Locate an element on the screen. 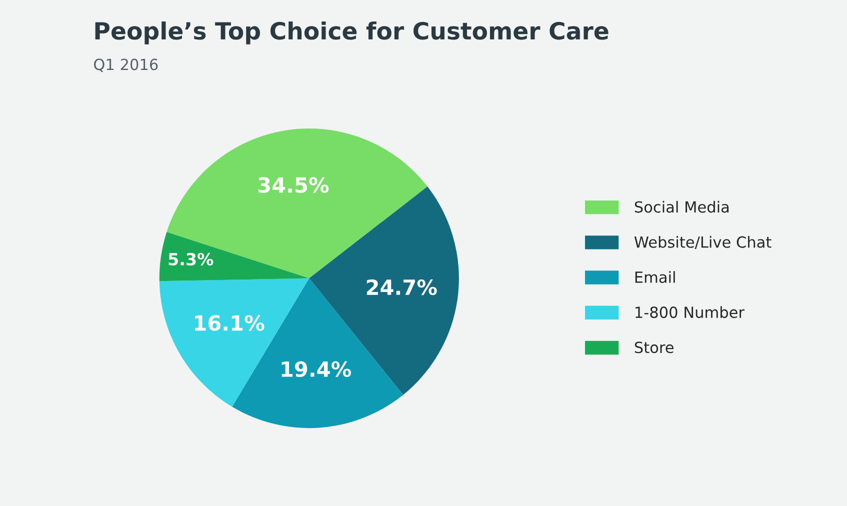 Image resolution: width=847 pixels, height=506 pixels. legend-label: Social Media is located at coordinates (681, 206).